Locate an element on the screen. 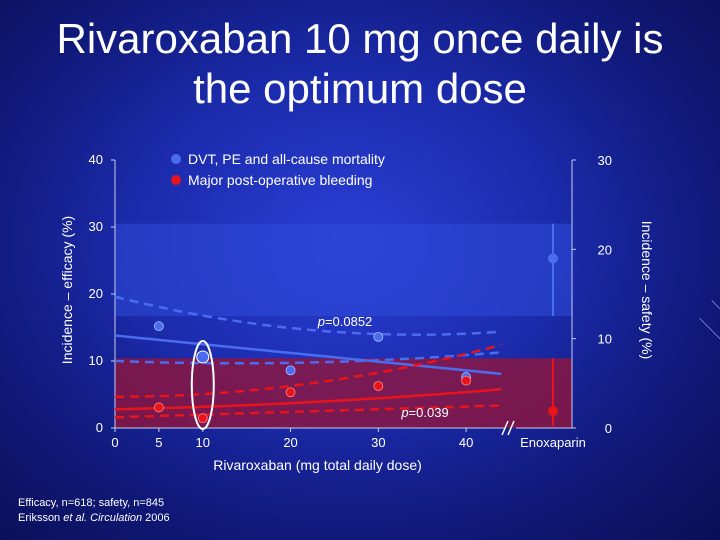  safety-comparator-band is located at coordinates (343, 393).